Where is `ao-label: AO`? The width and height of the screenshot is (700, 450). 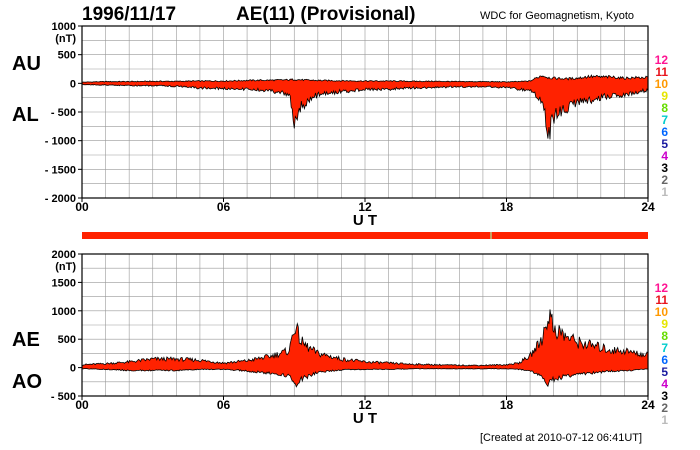
ao-label: AO is located at coordinates (27, 382).